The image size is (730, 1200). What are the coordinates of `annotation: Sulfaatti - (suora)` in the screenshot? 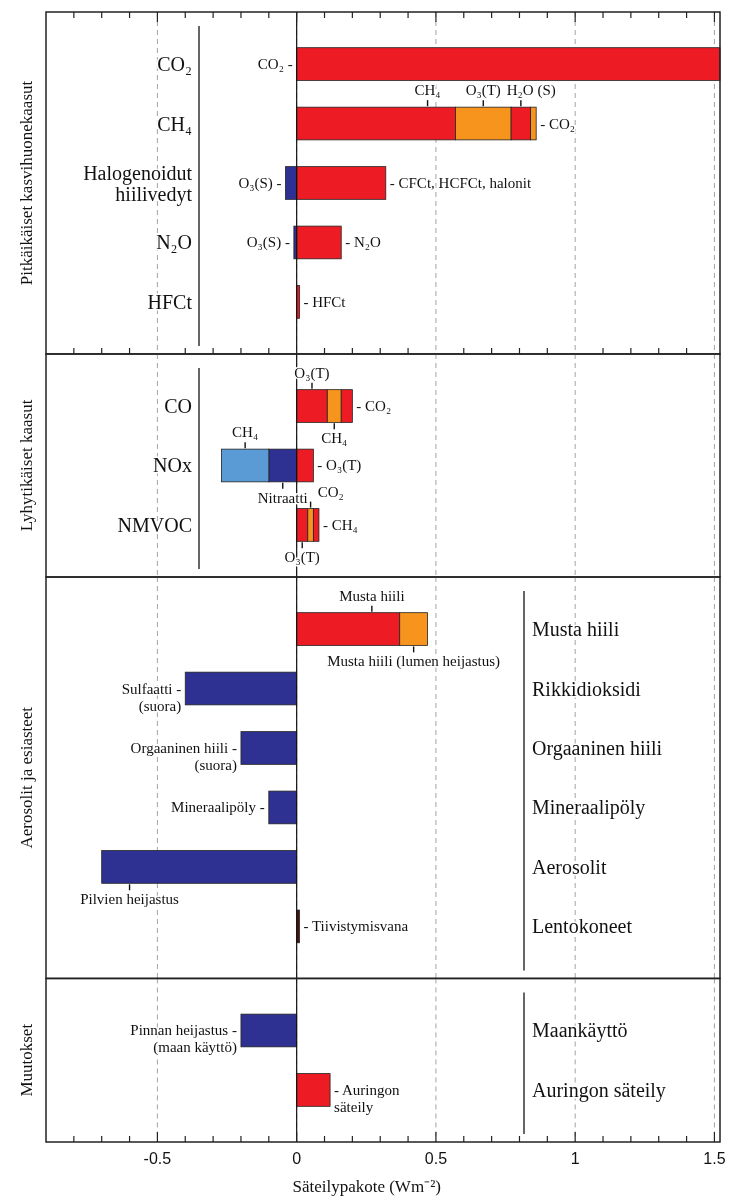 It's located at (151, 697).